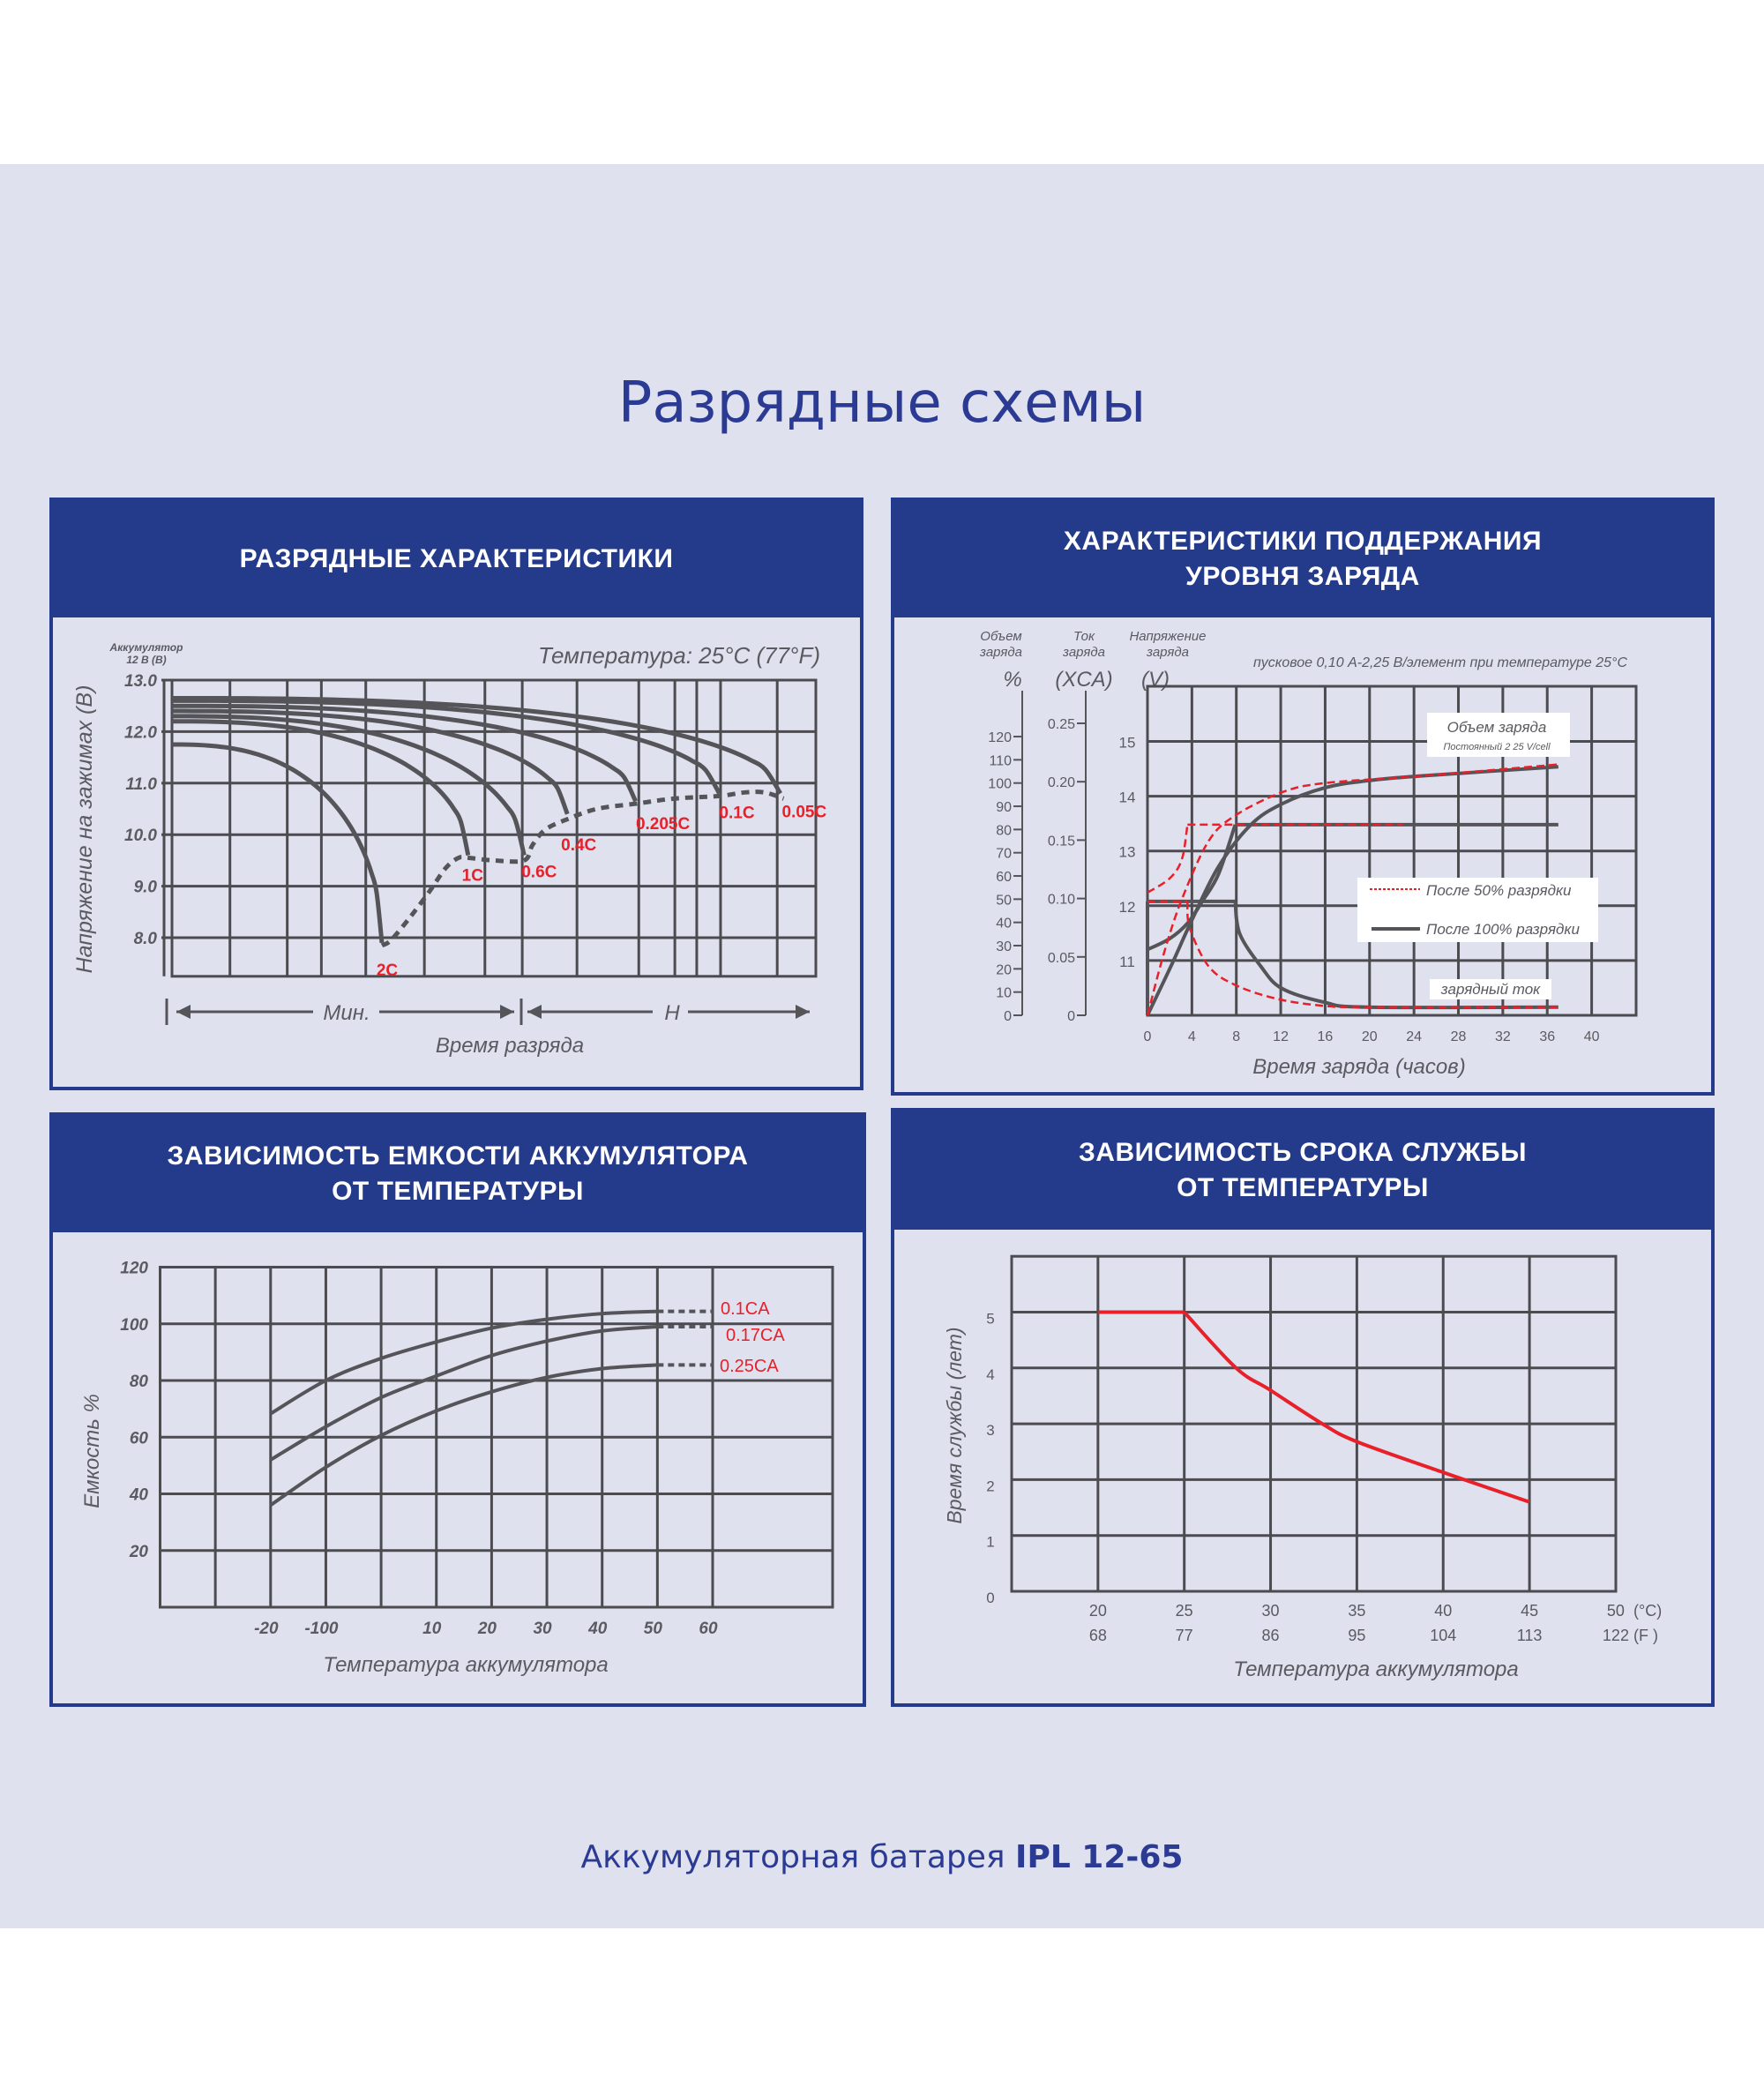  Describe the element at coordinates (1004, 877) in the screenshot. I see `percent-tick-label: 60` at that location.